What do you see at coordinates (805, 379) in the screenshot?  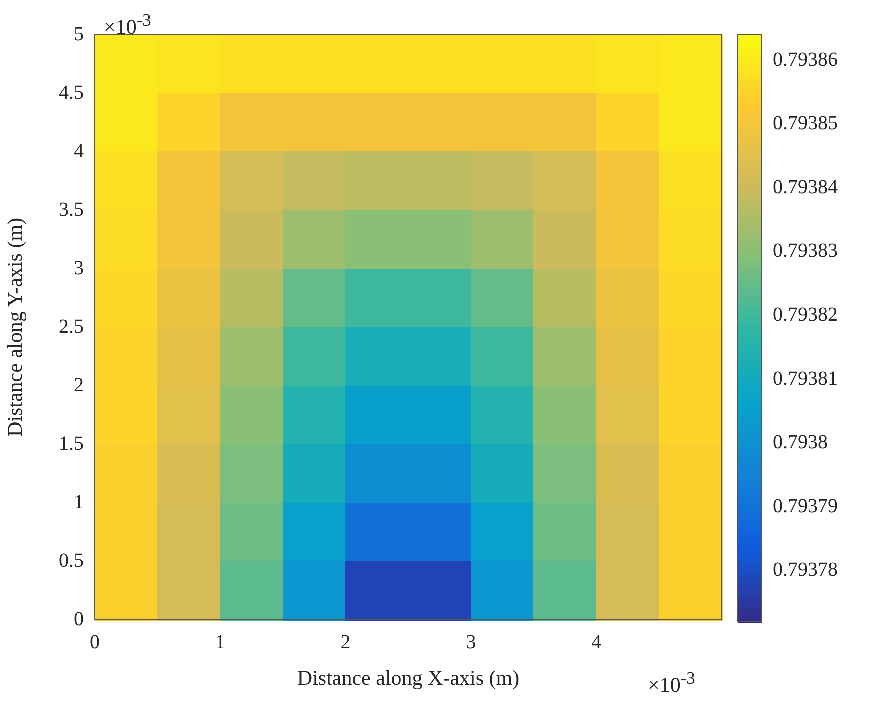 I see `color-bar-label: 0.79381` at bounding box center [805, 379].